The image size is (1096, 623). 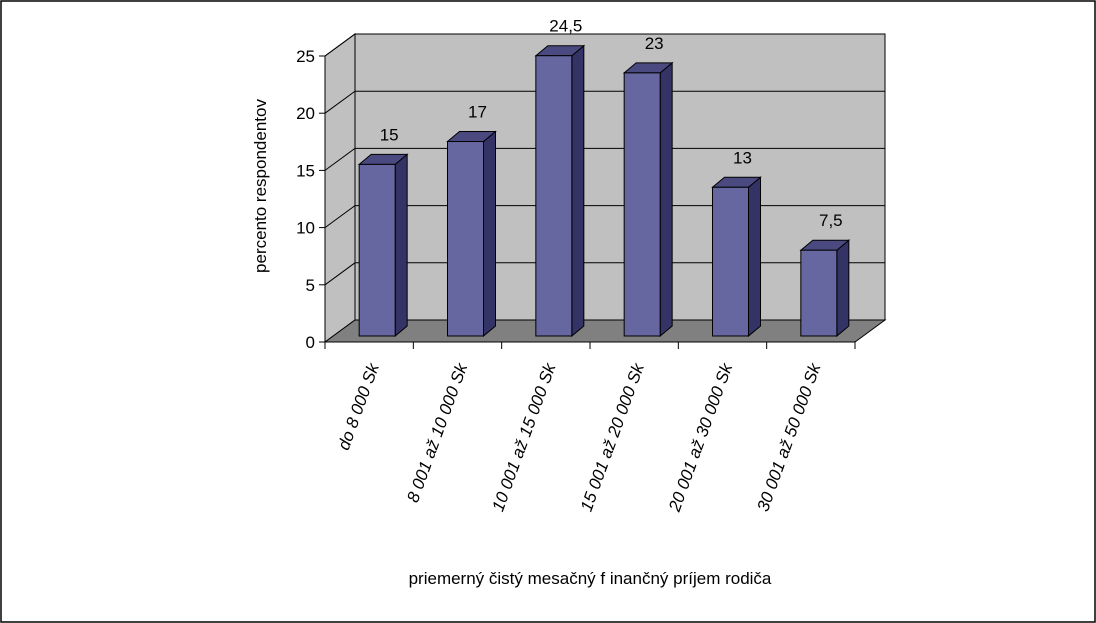 What do you see at coordinates (565, 26) in the screenshot?
I see `data-label: 24,5` at bounding box center [565, 26].